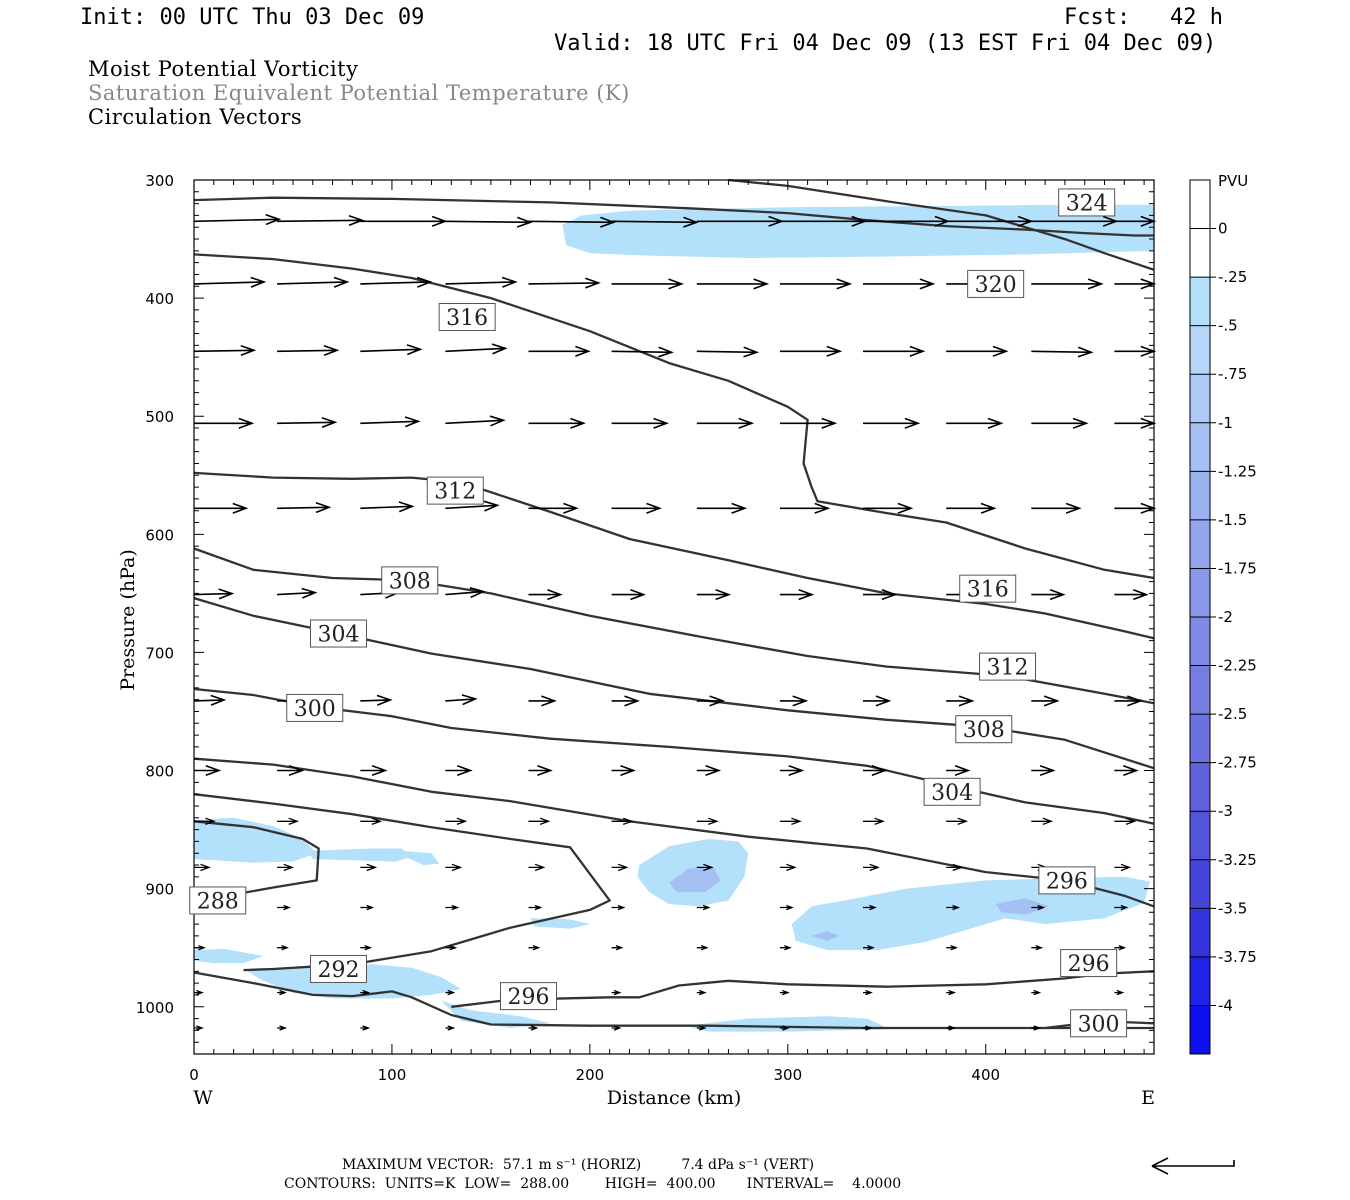 The width and height of the screenshot is (1350, 1200). Describe the element at coordinates (1233, 181) in the screenshot. I see `colorbar-unit: PVU` at that location.